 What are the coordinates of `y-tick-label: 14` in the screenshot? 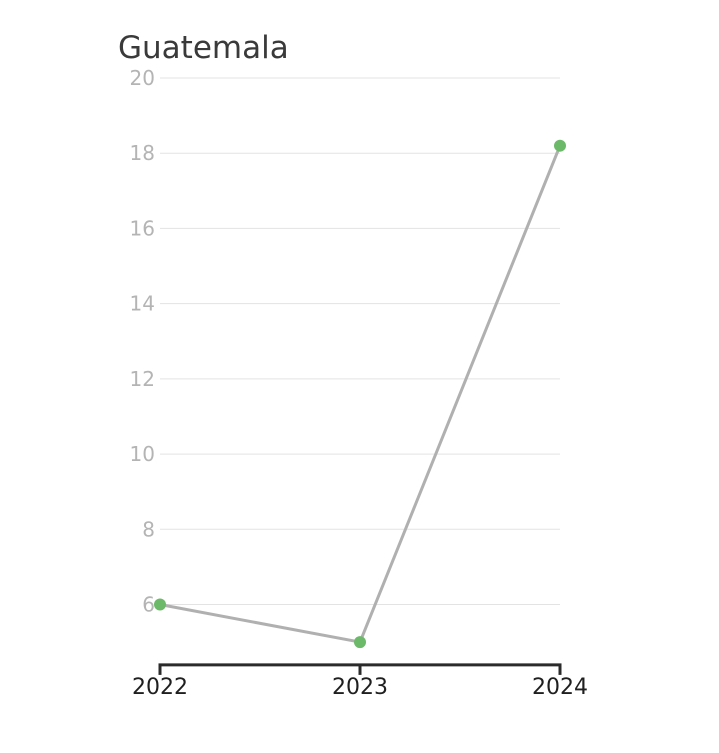 It's located at (142, 304).